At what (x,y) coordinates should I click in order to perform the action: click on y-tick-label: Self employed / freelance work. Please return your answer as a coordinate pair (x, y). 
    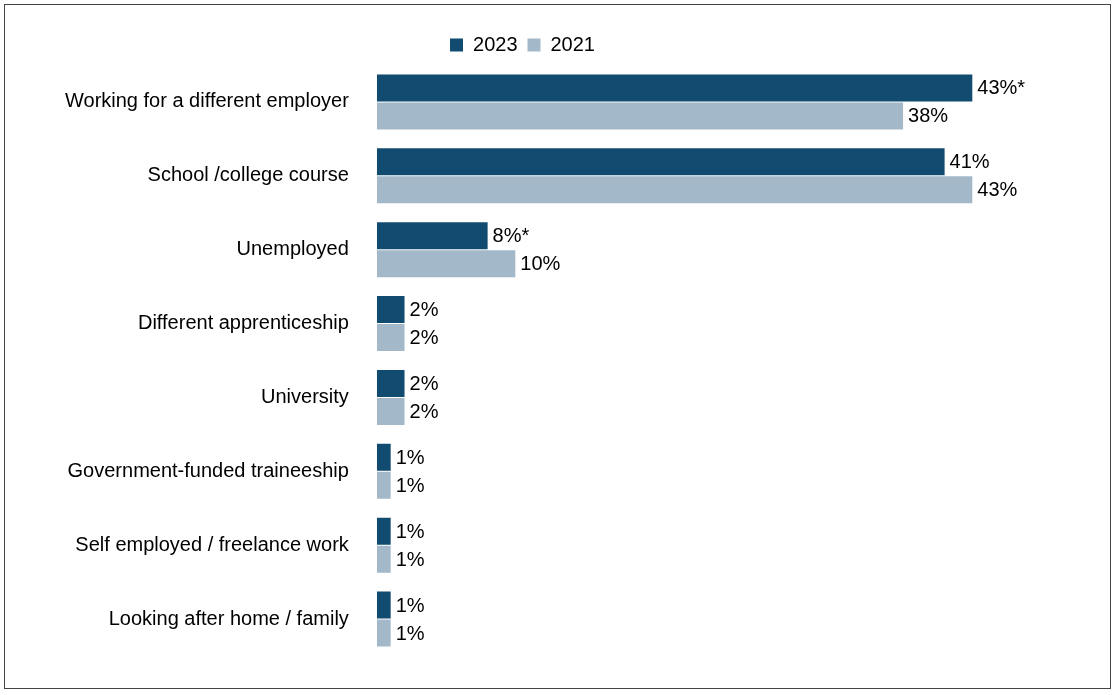
    Looking at the image, I should click on (212, 543).